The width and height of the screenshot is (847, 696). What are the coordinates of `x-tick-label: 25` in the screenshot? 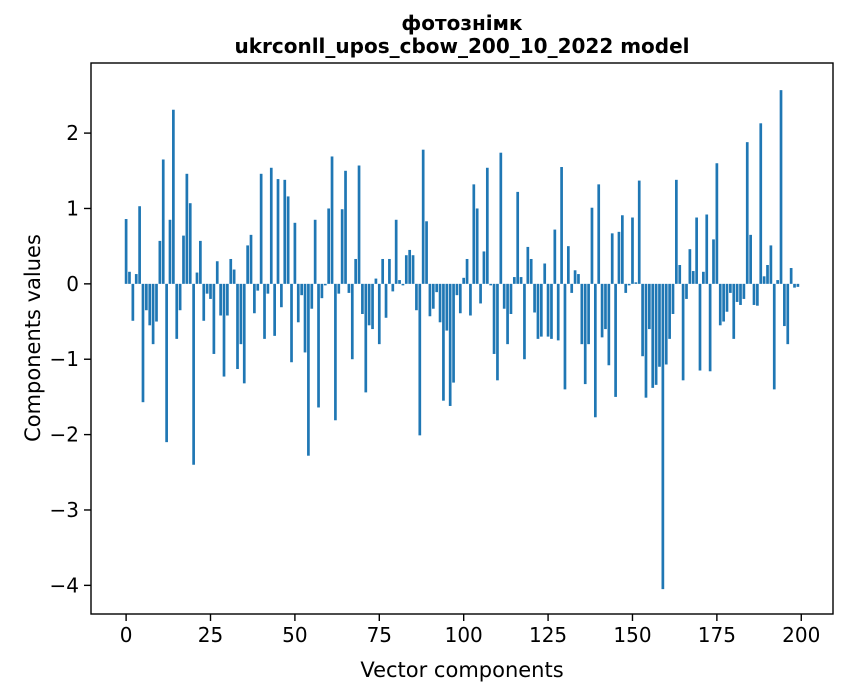 It's located at (210, 635).